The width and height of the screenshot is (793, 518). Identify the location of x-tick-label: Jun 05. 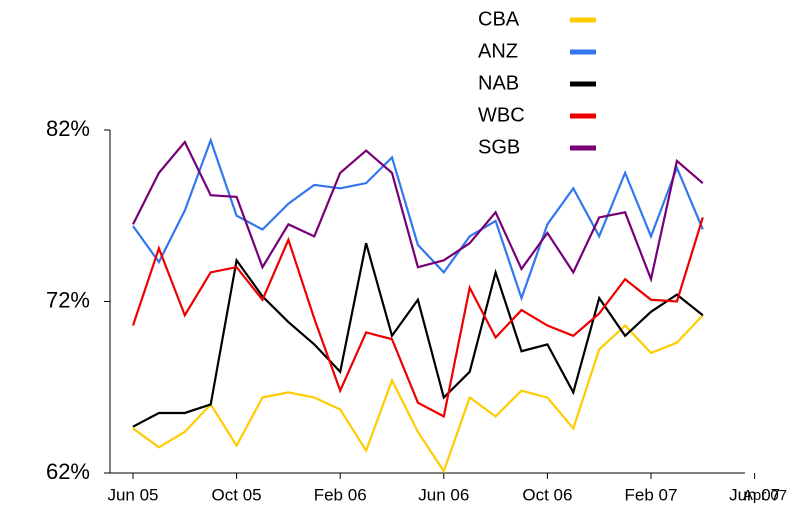
(132, 494).